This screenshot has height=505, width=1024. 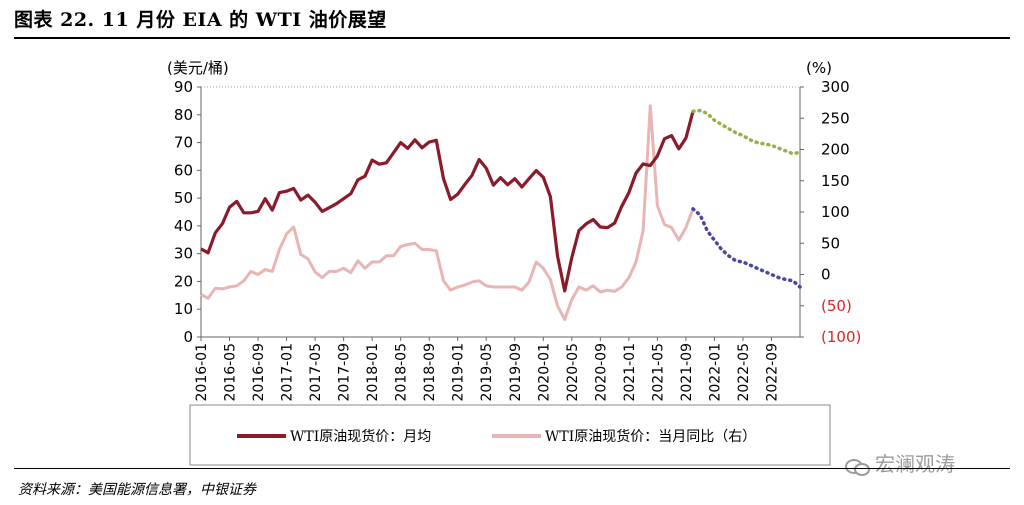 What do you see at coordinates (835, 181) in the screenshot?
I see `right-tick-label: 150` at bounding box center [835, 181].